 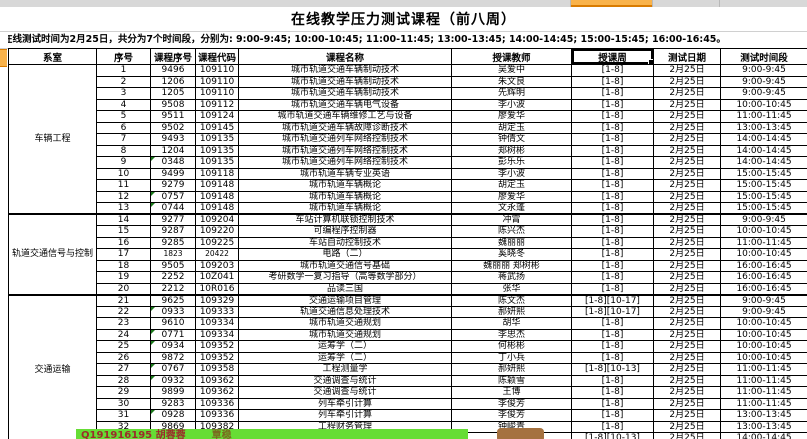 What do you see at coordinates (173, 403) in the screenshot?
I see `cell-course-no: 9283` at bounding box center [173, 403].